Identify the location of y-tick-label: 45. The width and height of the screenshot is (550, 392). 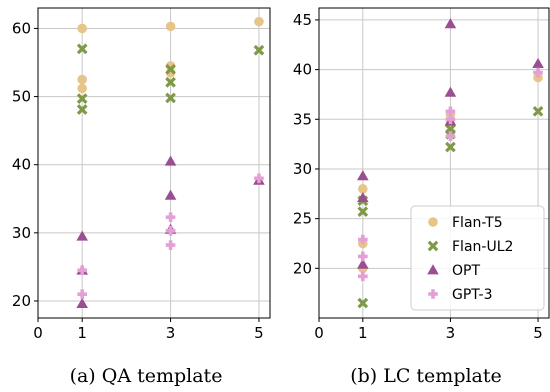
(302, 20).